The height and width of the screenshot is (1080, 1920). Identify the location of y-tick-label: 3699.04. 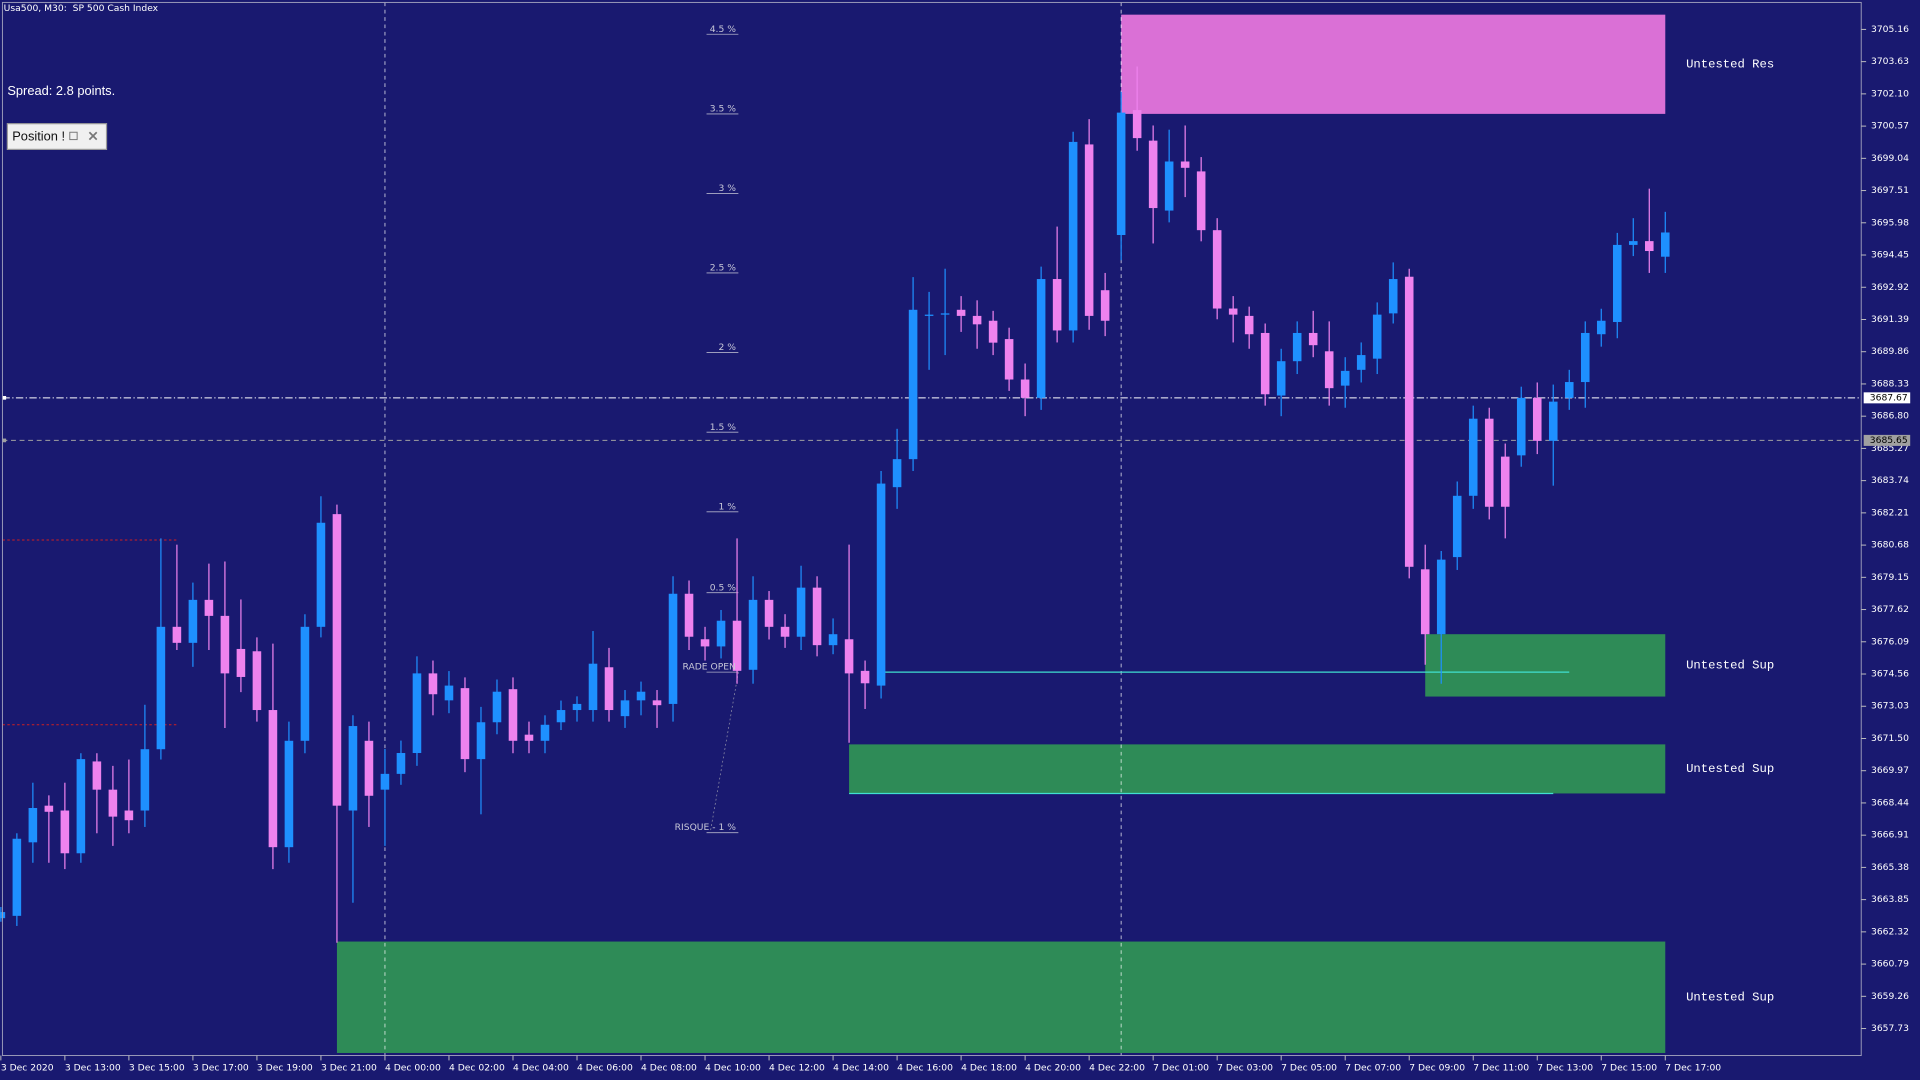
(1890, 158).